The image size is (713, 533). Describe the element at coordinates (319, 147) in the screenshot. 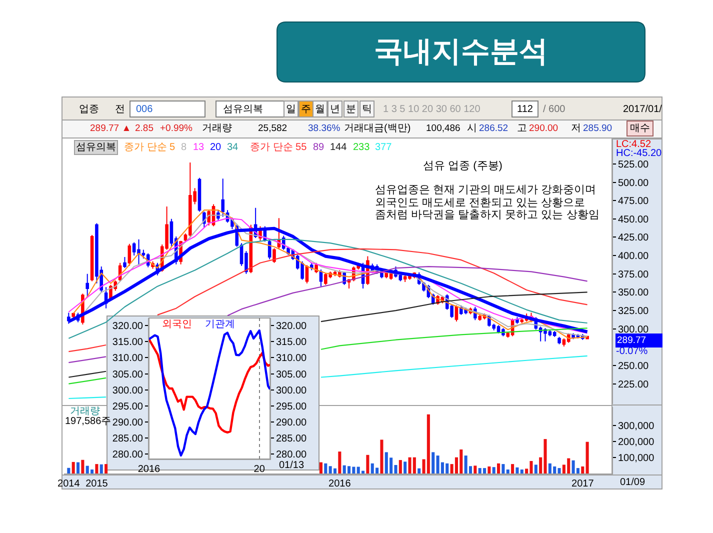

I see `text: 89` at that location.